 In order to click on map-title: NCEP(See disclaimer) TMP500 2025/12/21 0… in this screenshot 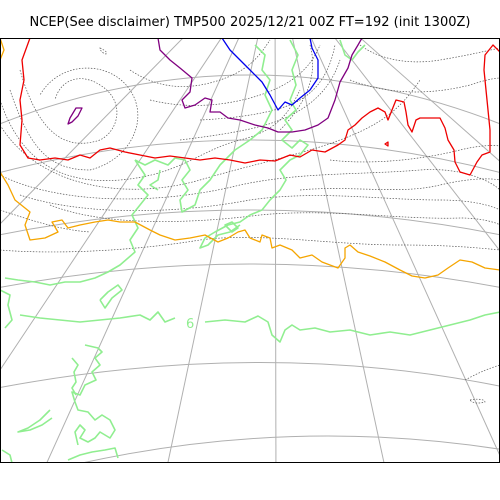, I will do `click(250, 22)`.